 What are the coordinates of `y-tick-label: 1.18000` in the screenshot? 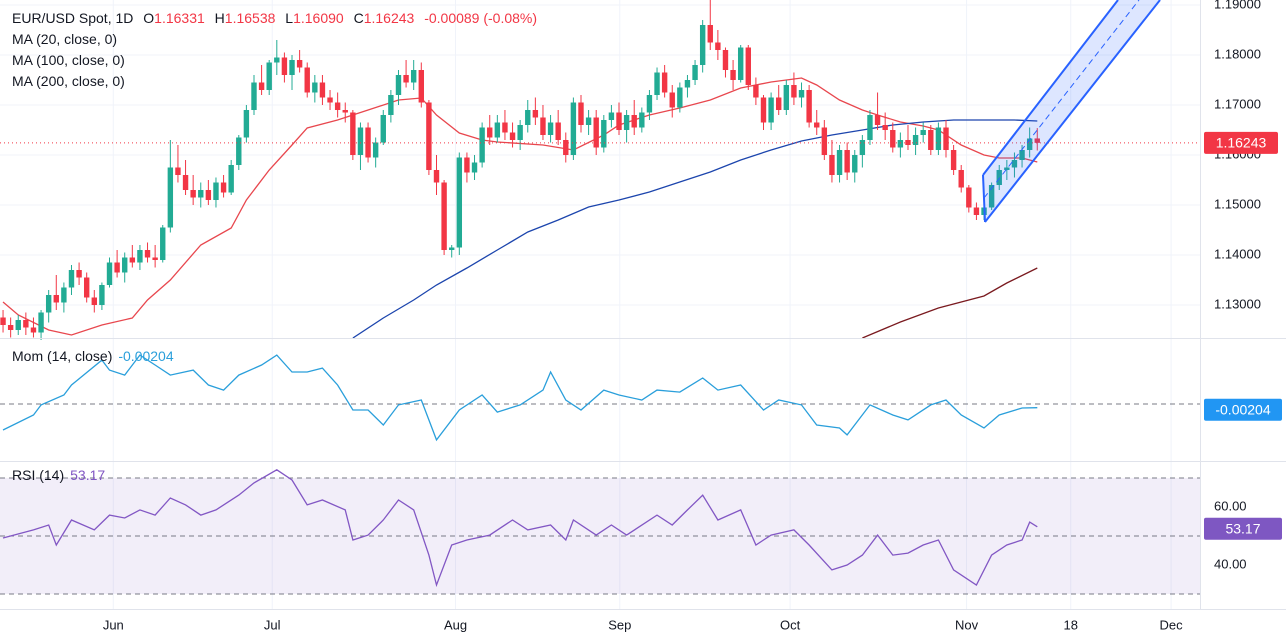 It's located at (1237, 53).